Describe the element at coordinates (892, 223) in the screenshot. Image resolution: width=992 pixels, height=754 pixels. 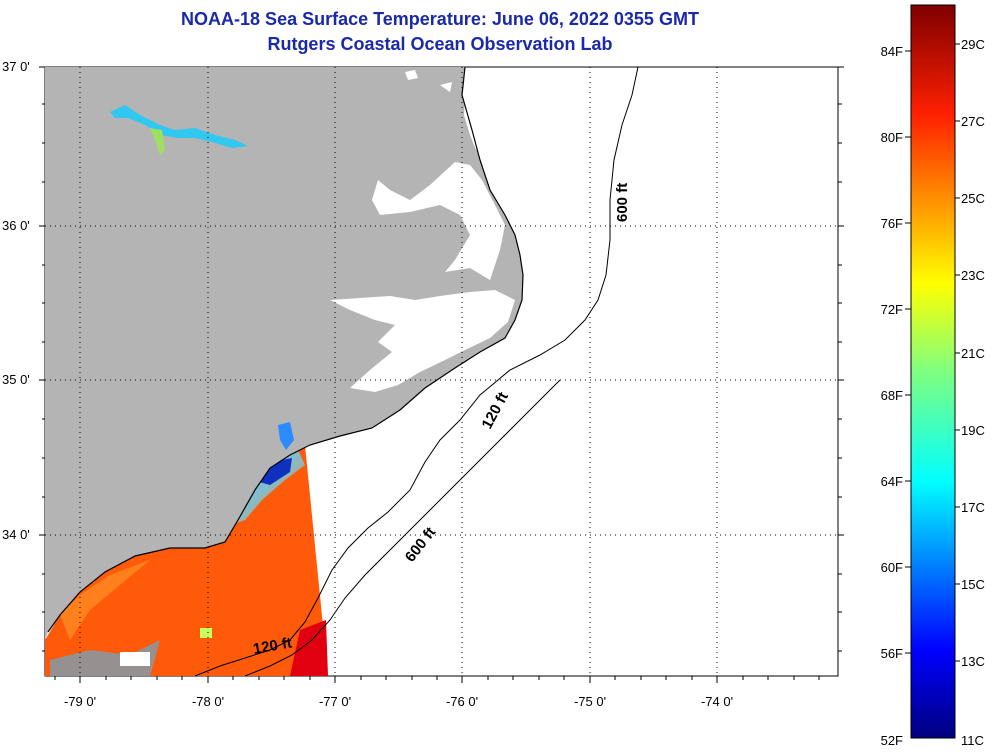
I see `colorbar-f-label: 76F` at that location.